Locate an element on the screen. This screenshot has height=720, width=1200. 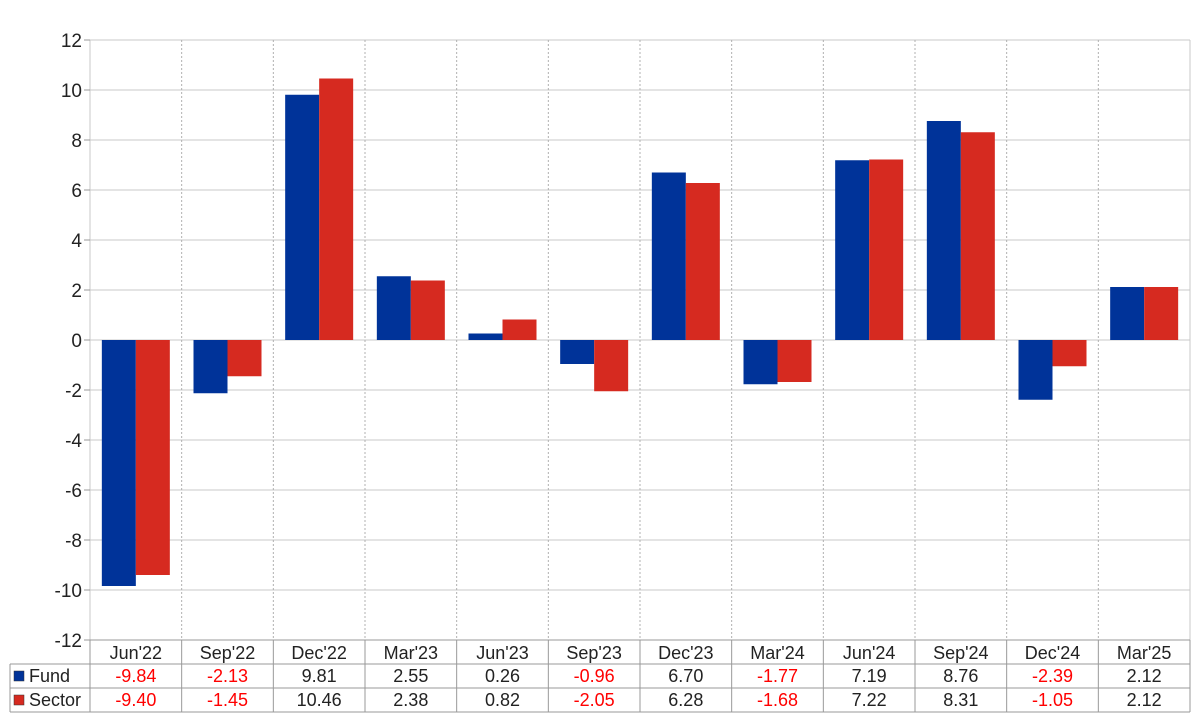
x-category-label: Mar'23 is located at coordinates (411, 653).